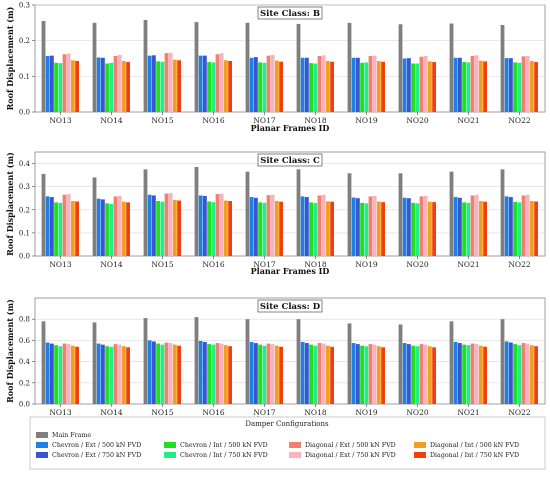 The image size is (550, 477). Describe the element at coordinates (366, 264) in the screenshot. I see `x-tick-label: NO19` at that location.